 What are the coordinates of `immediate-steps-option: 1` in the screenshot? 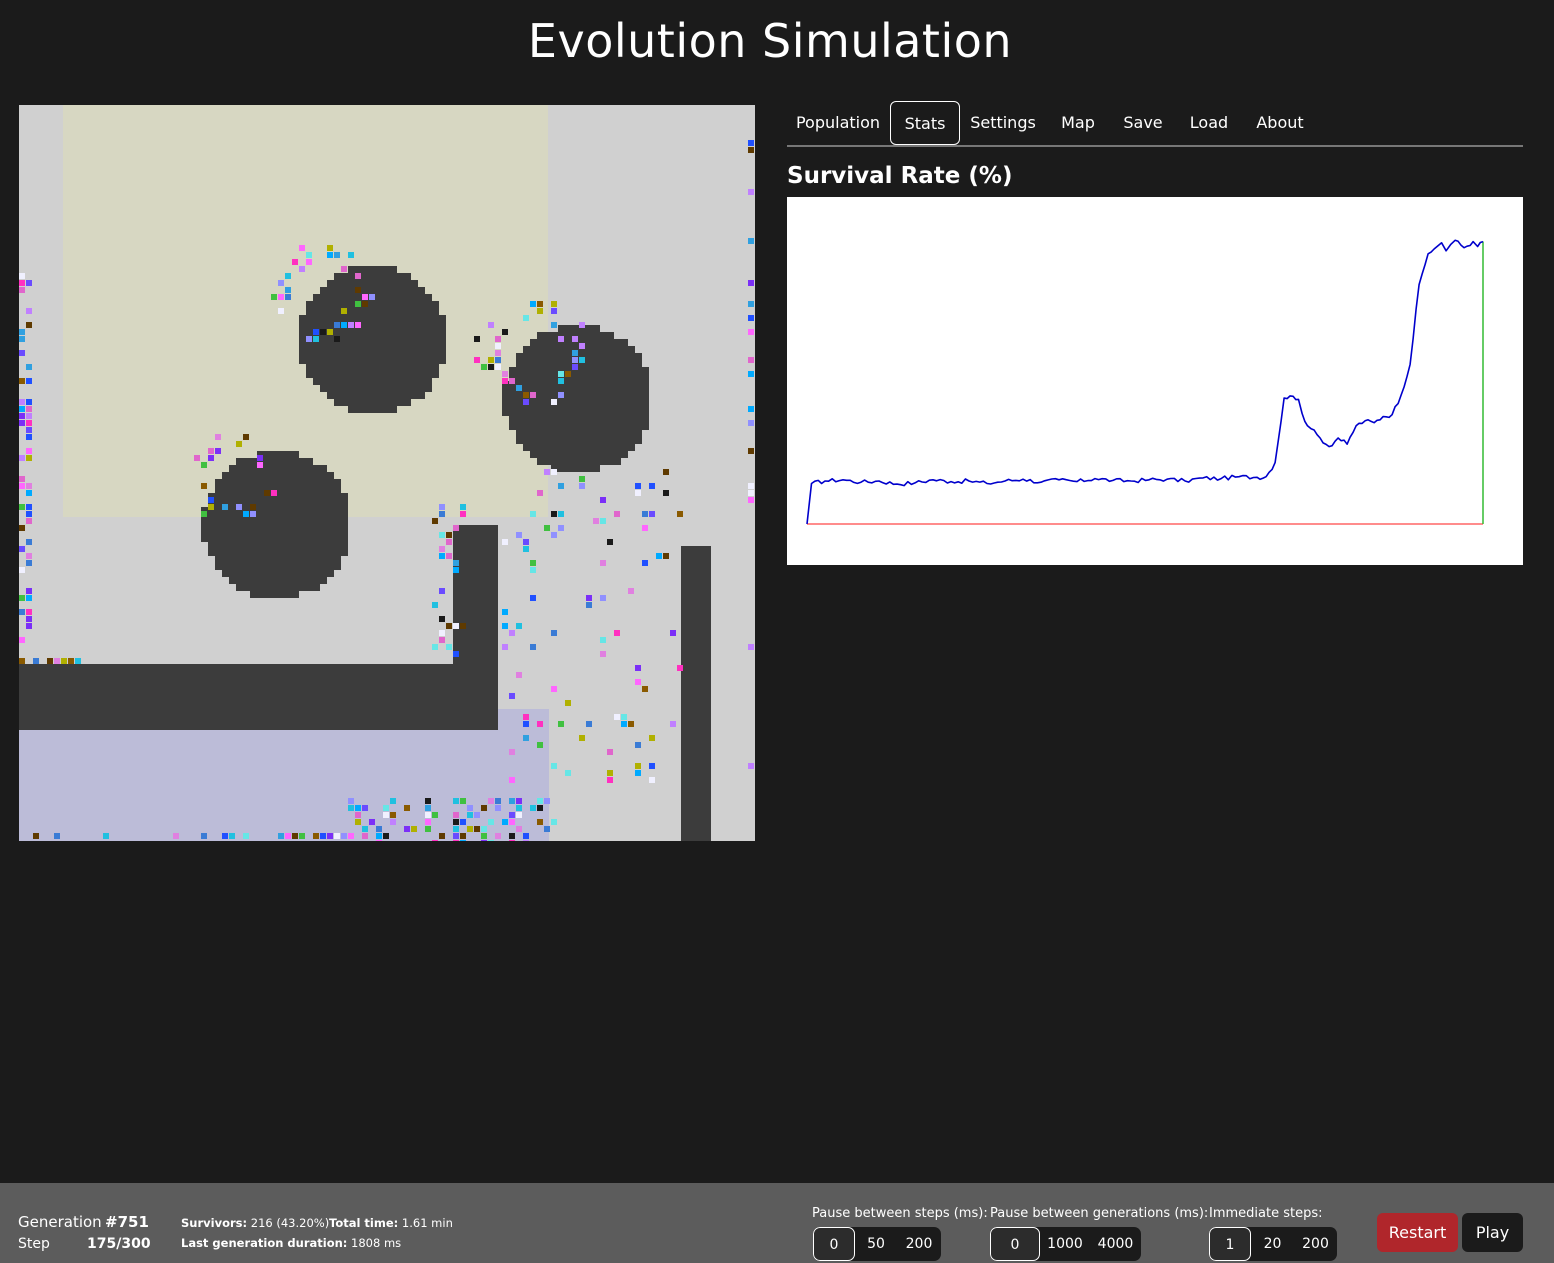 It's located at (1230, 1244).